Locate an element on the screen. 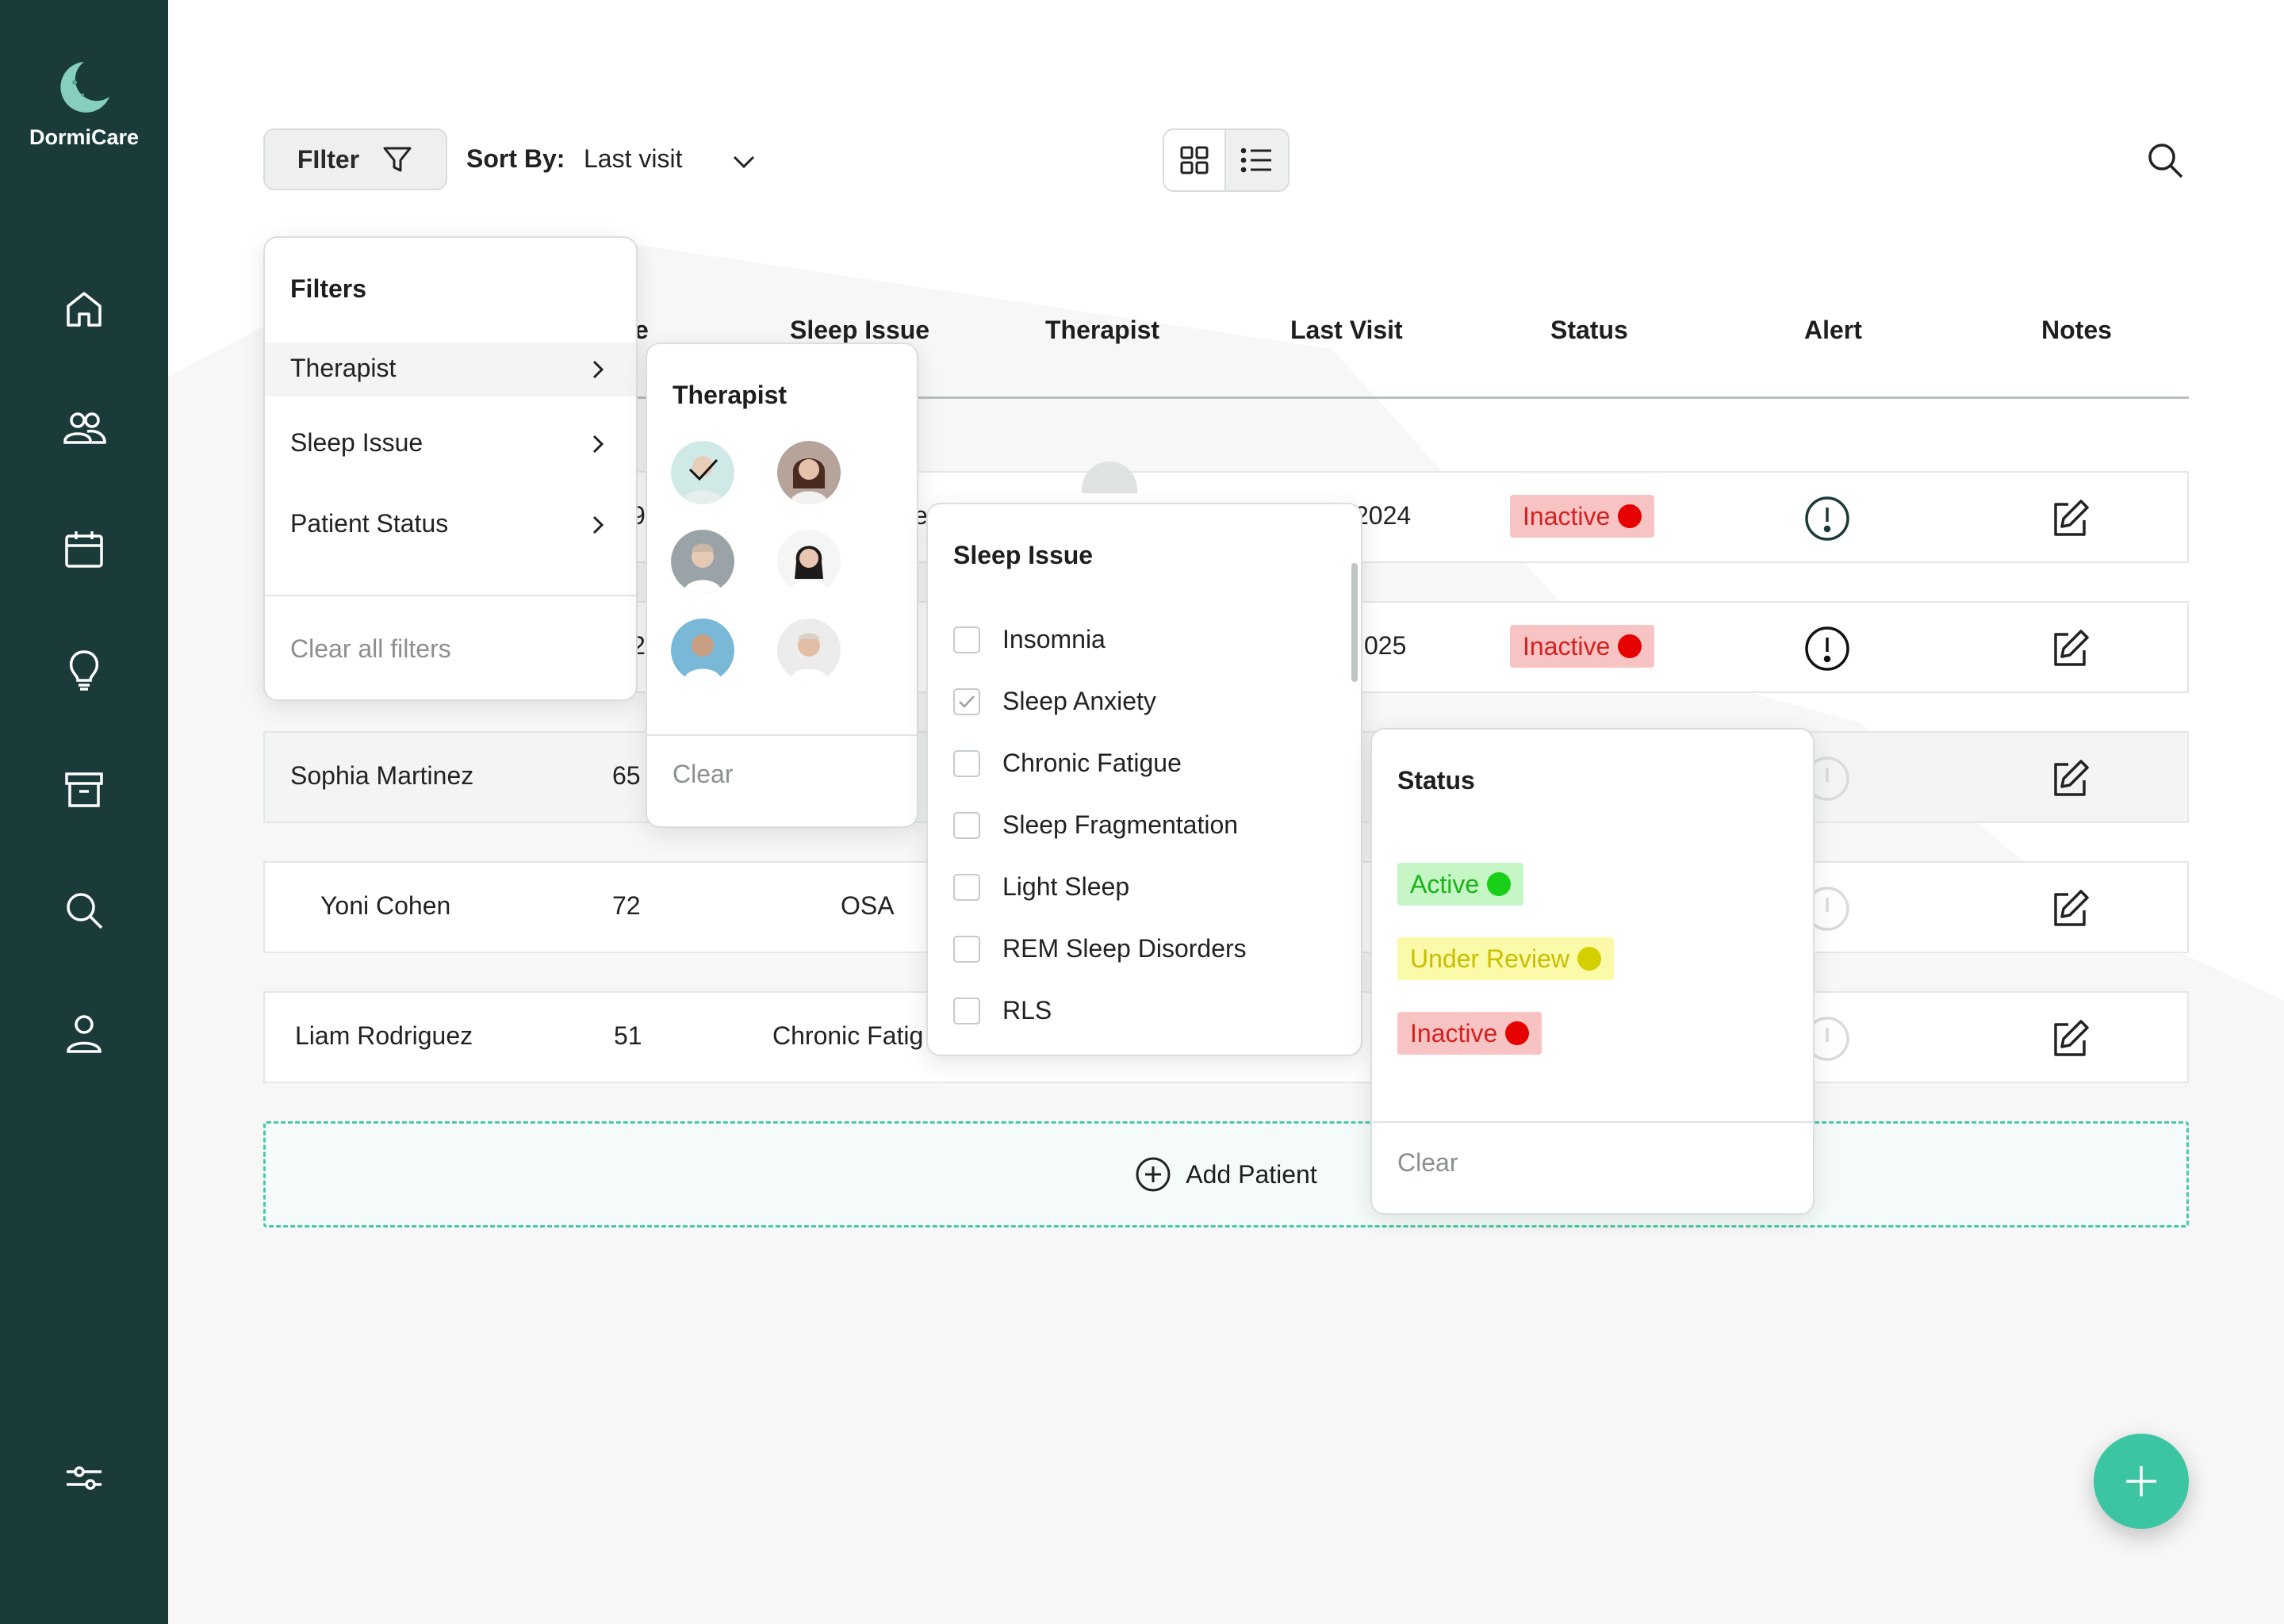 The width and height of the screenshot is (2284, 1624). filter-label: FIlter is located at coordinates (328, 159).